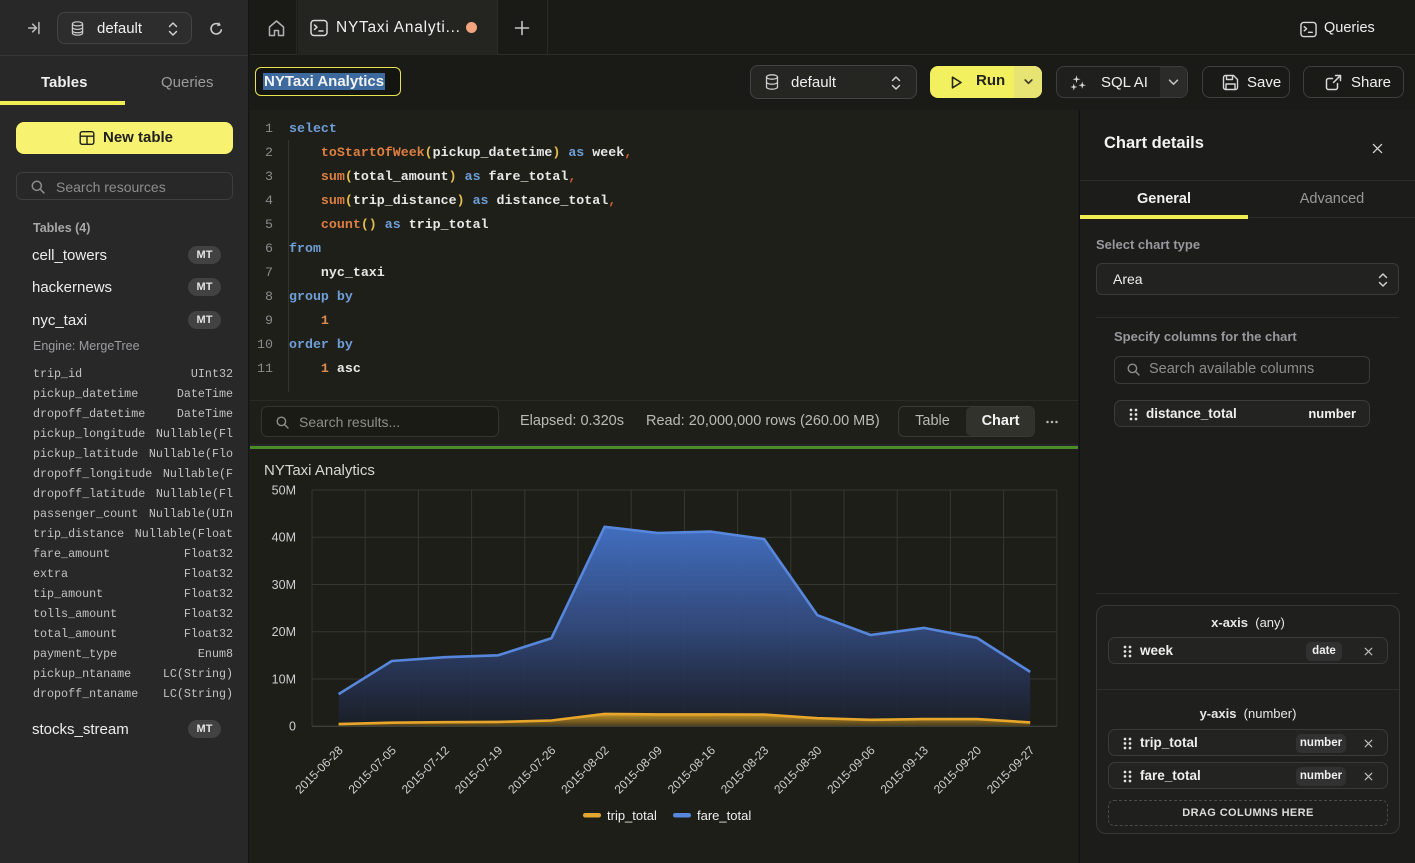  I want to click on svg-text: 0, so click(292, 727).